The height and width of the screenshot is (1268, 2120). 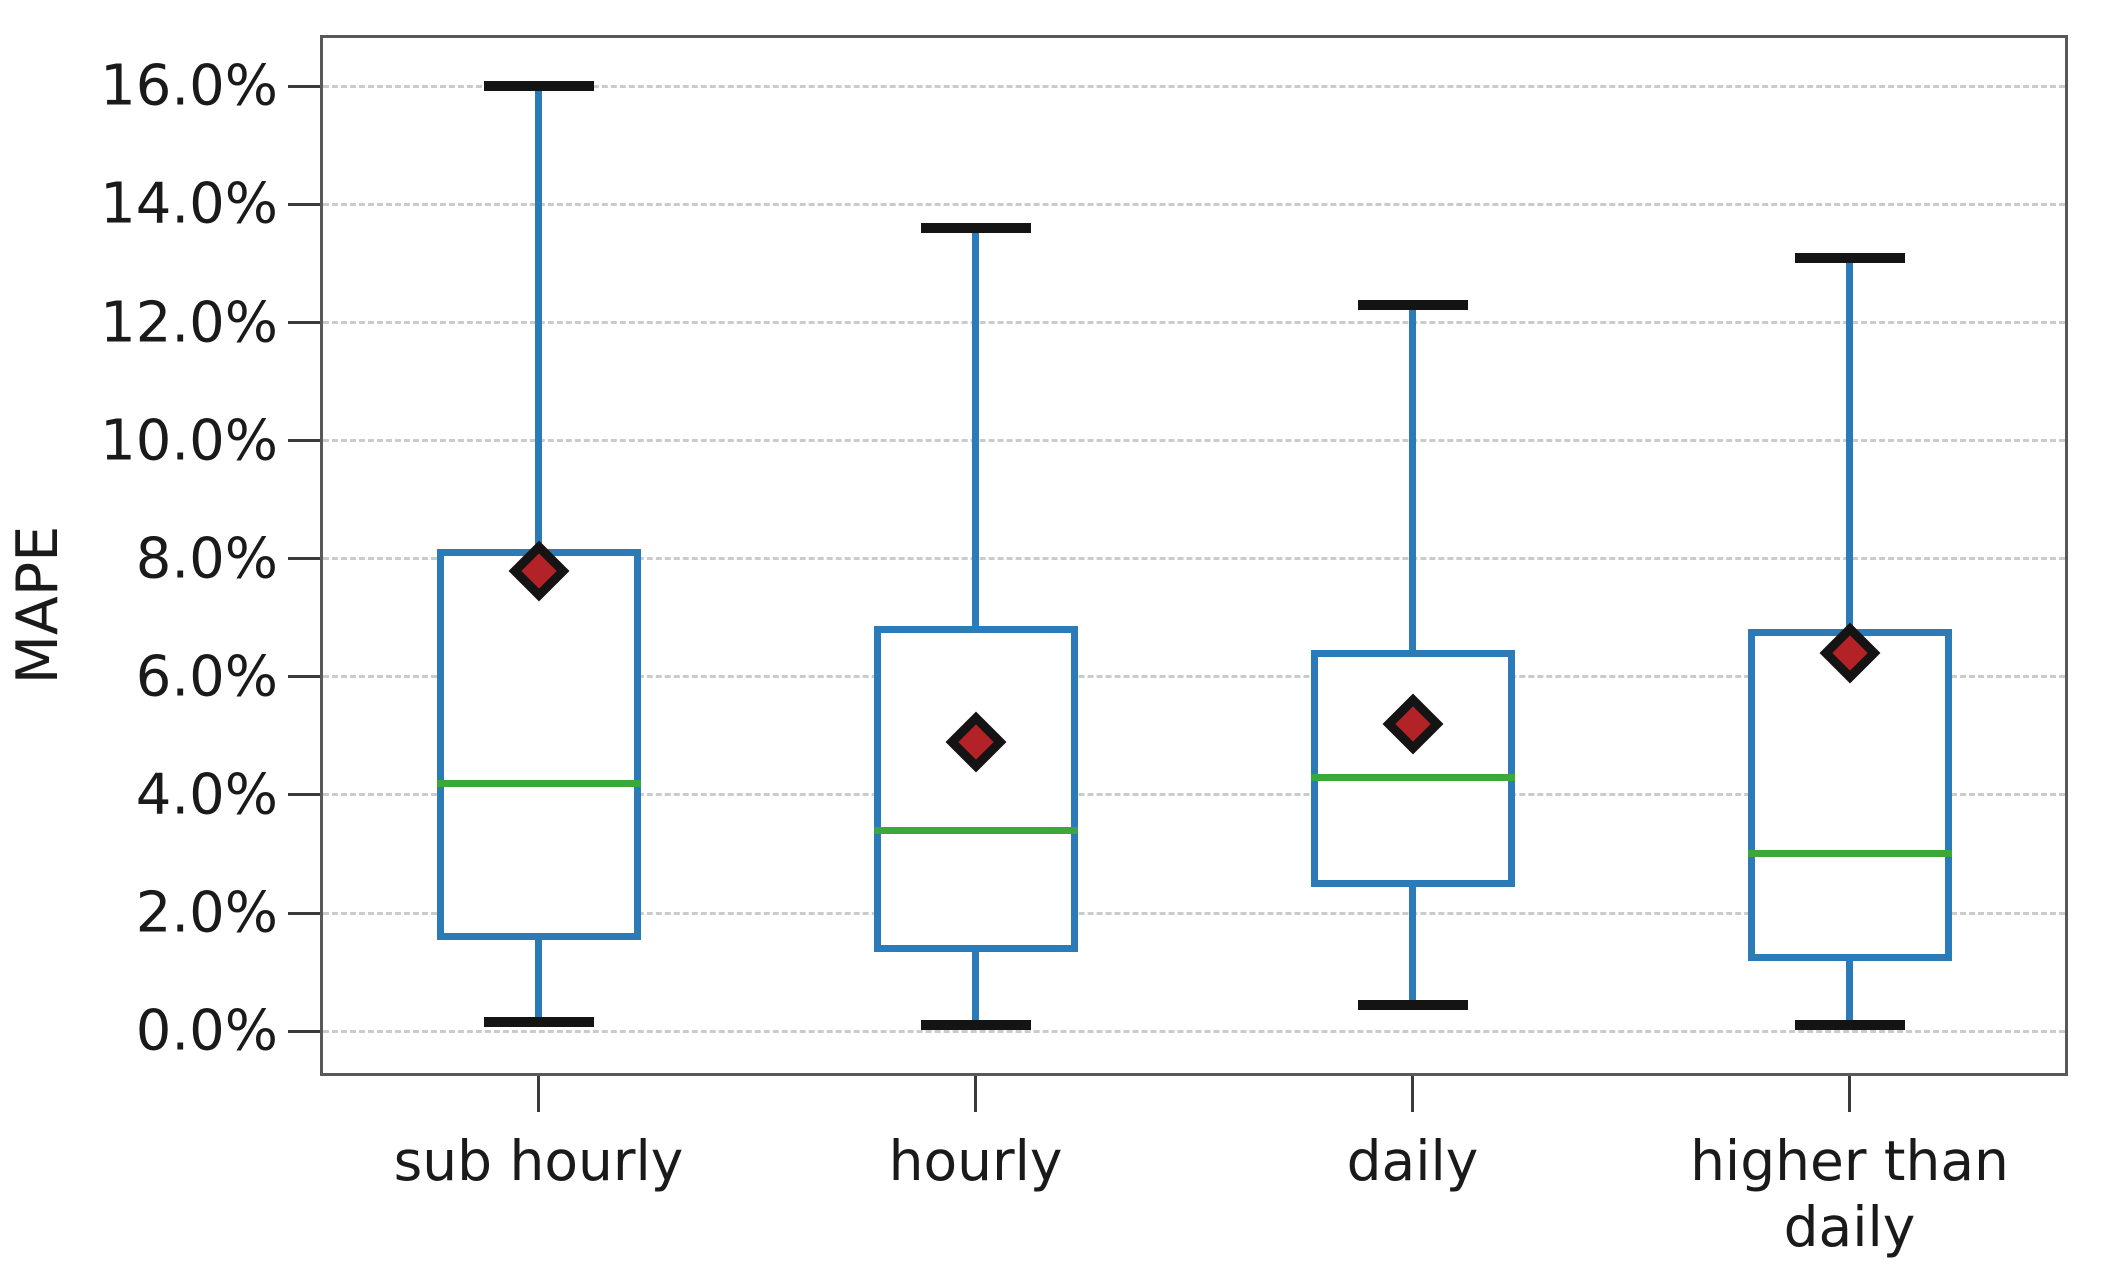 What do you see at coordinates (189, 323) in the screenshot?
I see `y-tick-label: 12.0%` at bounding box center [189, 323].